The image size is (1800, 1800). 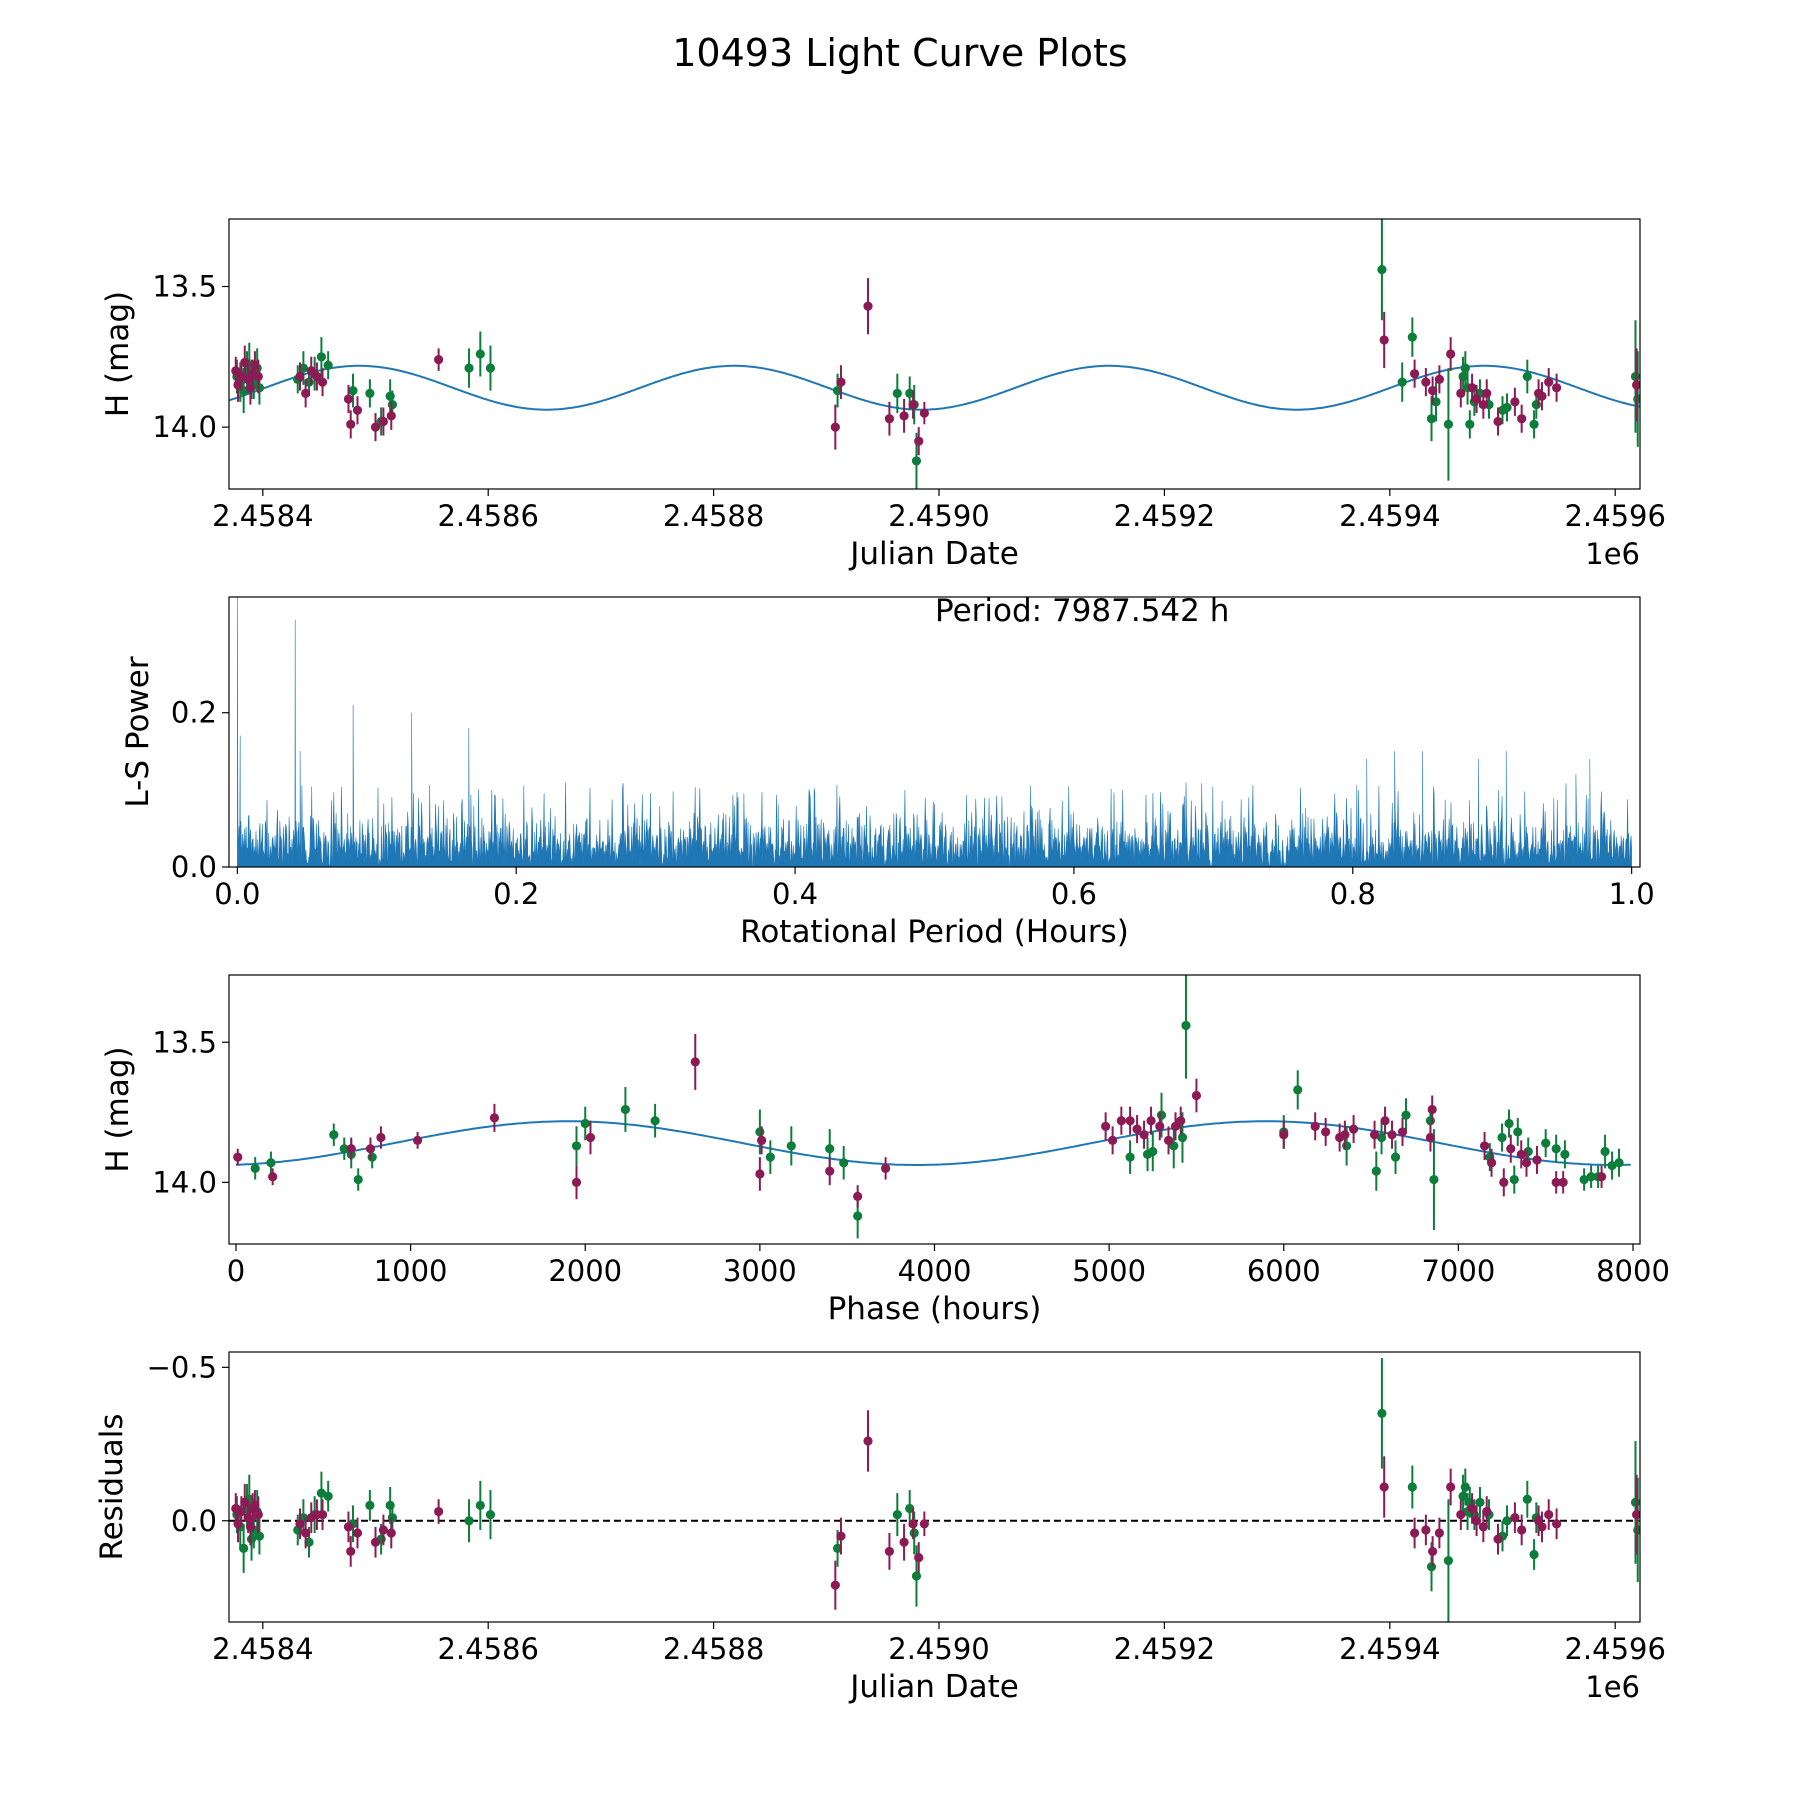 I want to click on lightcurve-xtick-label: 2.4584, so click(x=262, y=516).